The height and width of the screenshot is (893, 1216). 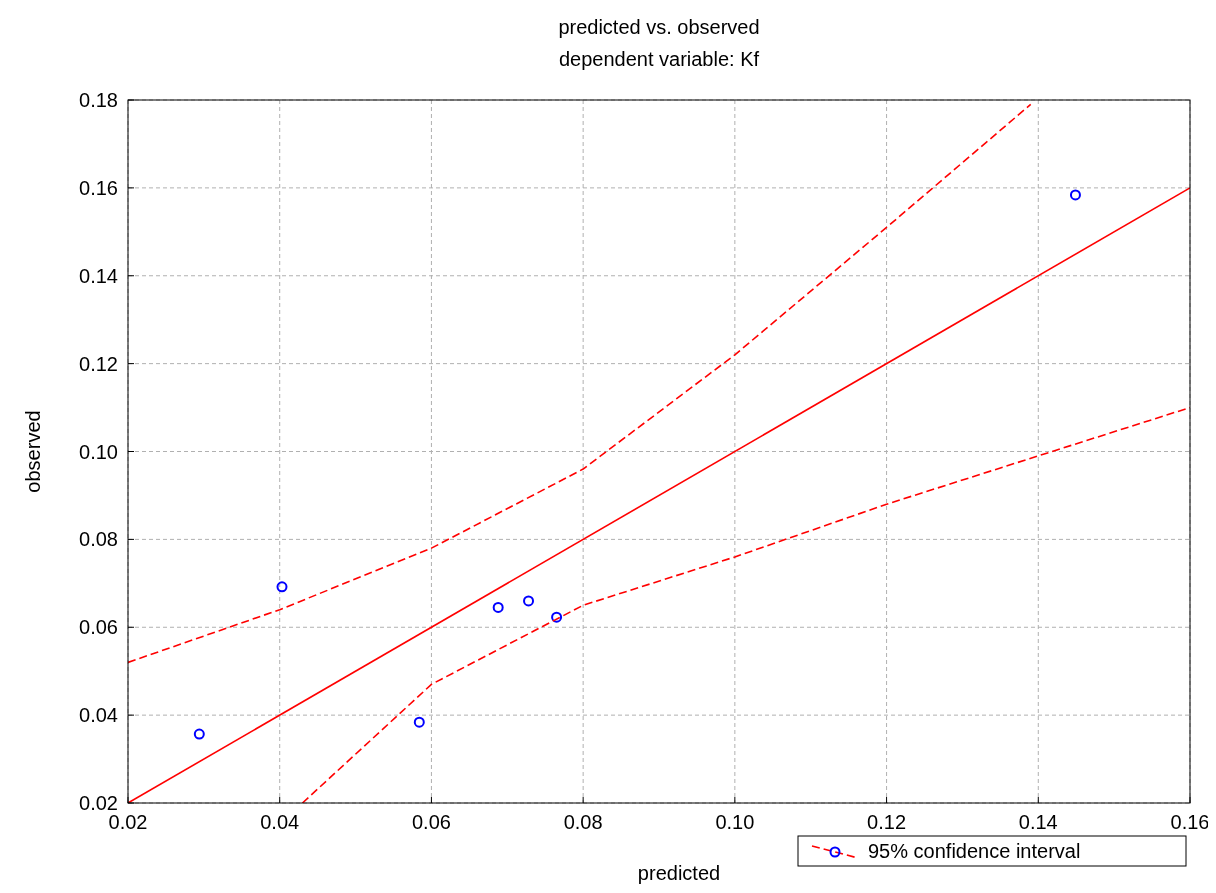 What do you see at coordinates (1190, 822) in the screenshot?
I see `x-tick-label: 0.16` at bounding box center [1190, 822].